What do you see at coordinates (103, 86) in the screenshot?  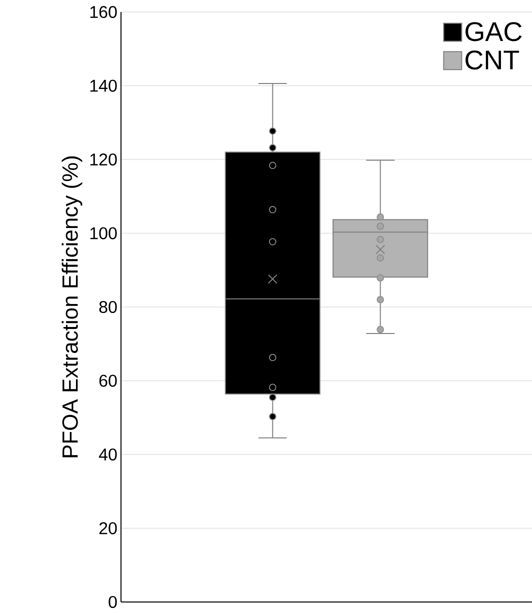 I see `y-tick-label: 140` at bounding box center [103, 86].